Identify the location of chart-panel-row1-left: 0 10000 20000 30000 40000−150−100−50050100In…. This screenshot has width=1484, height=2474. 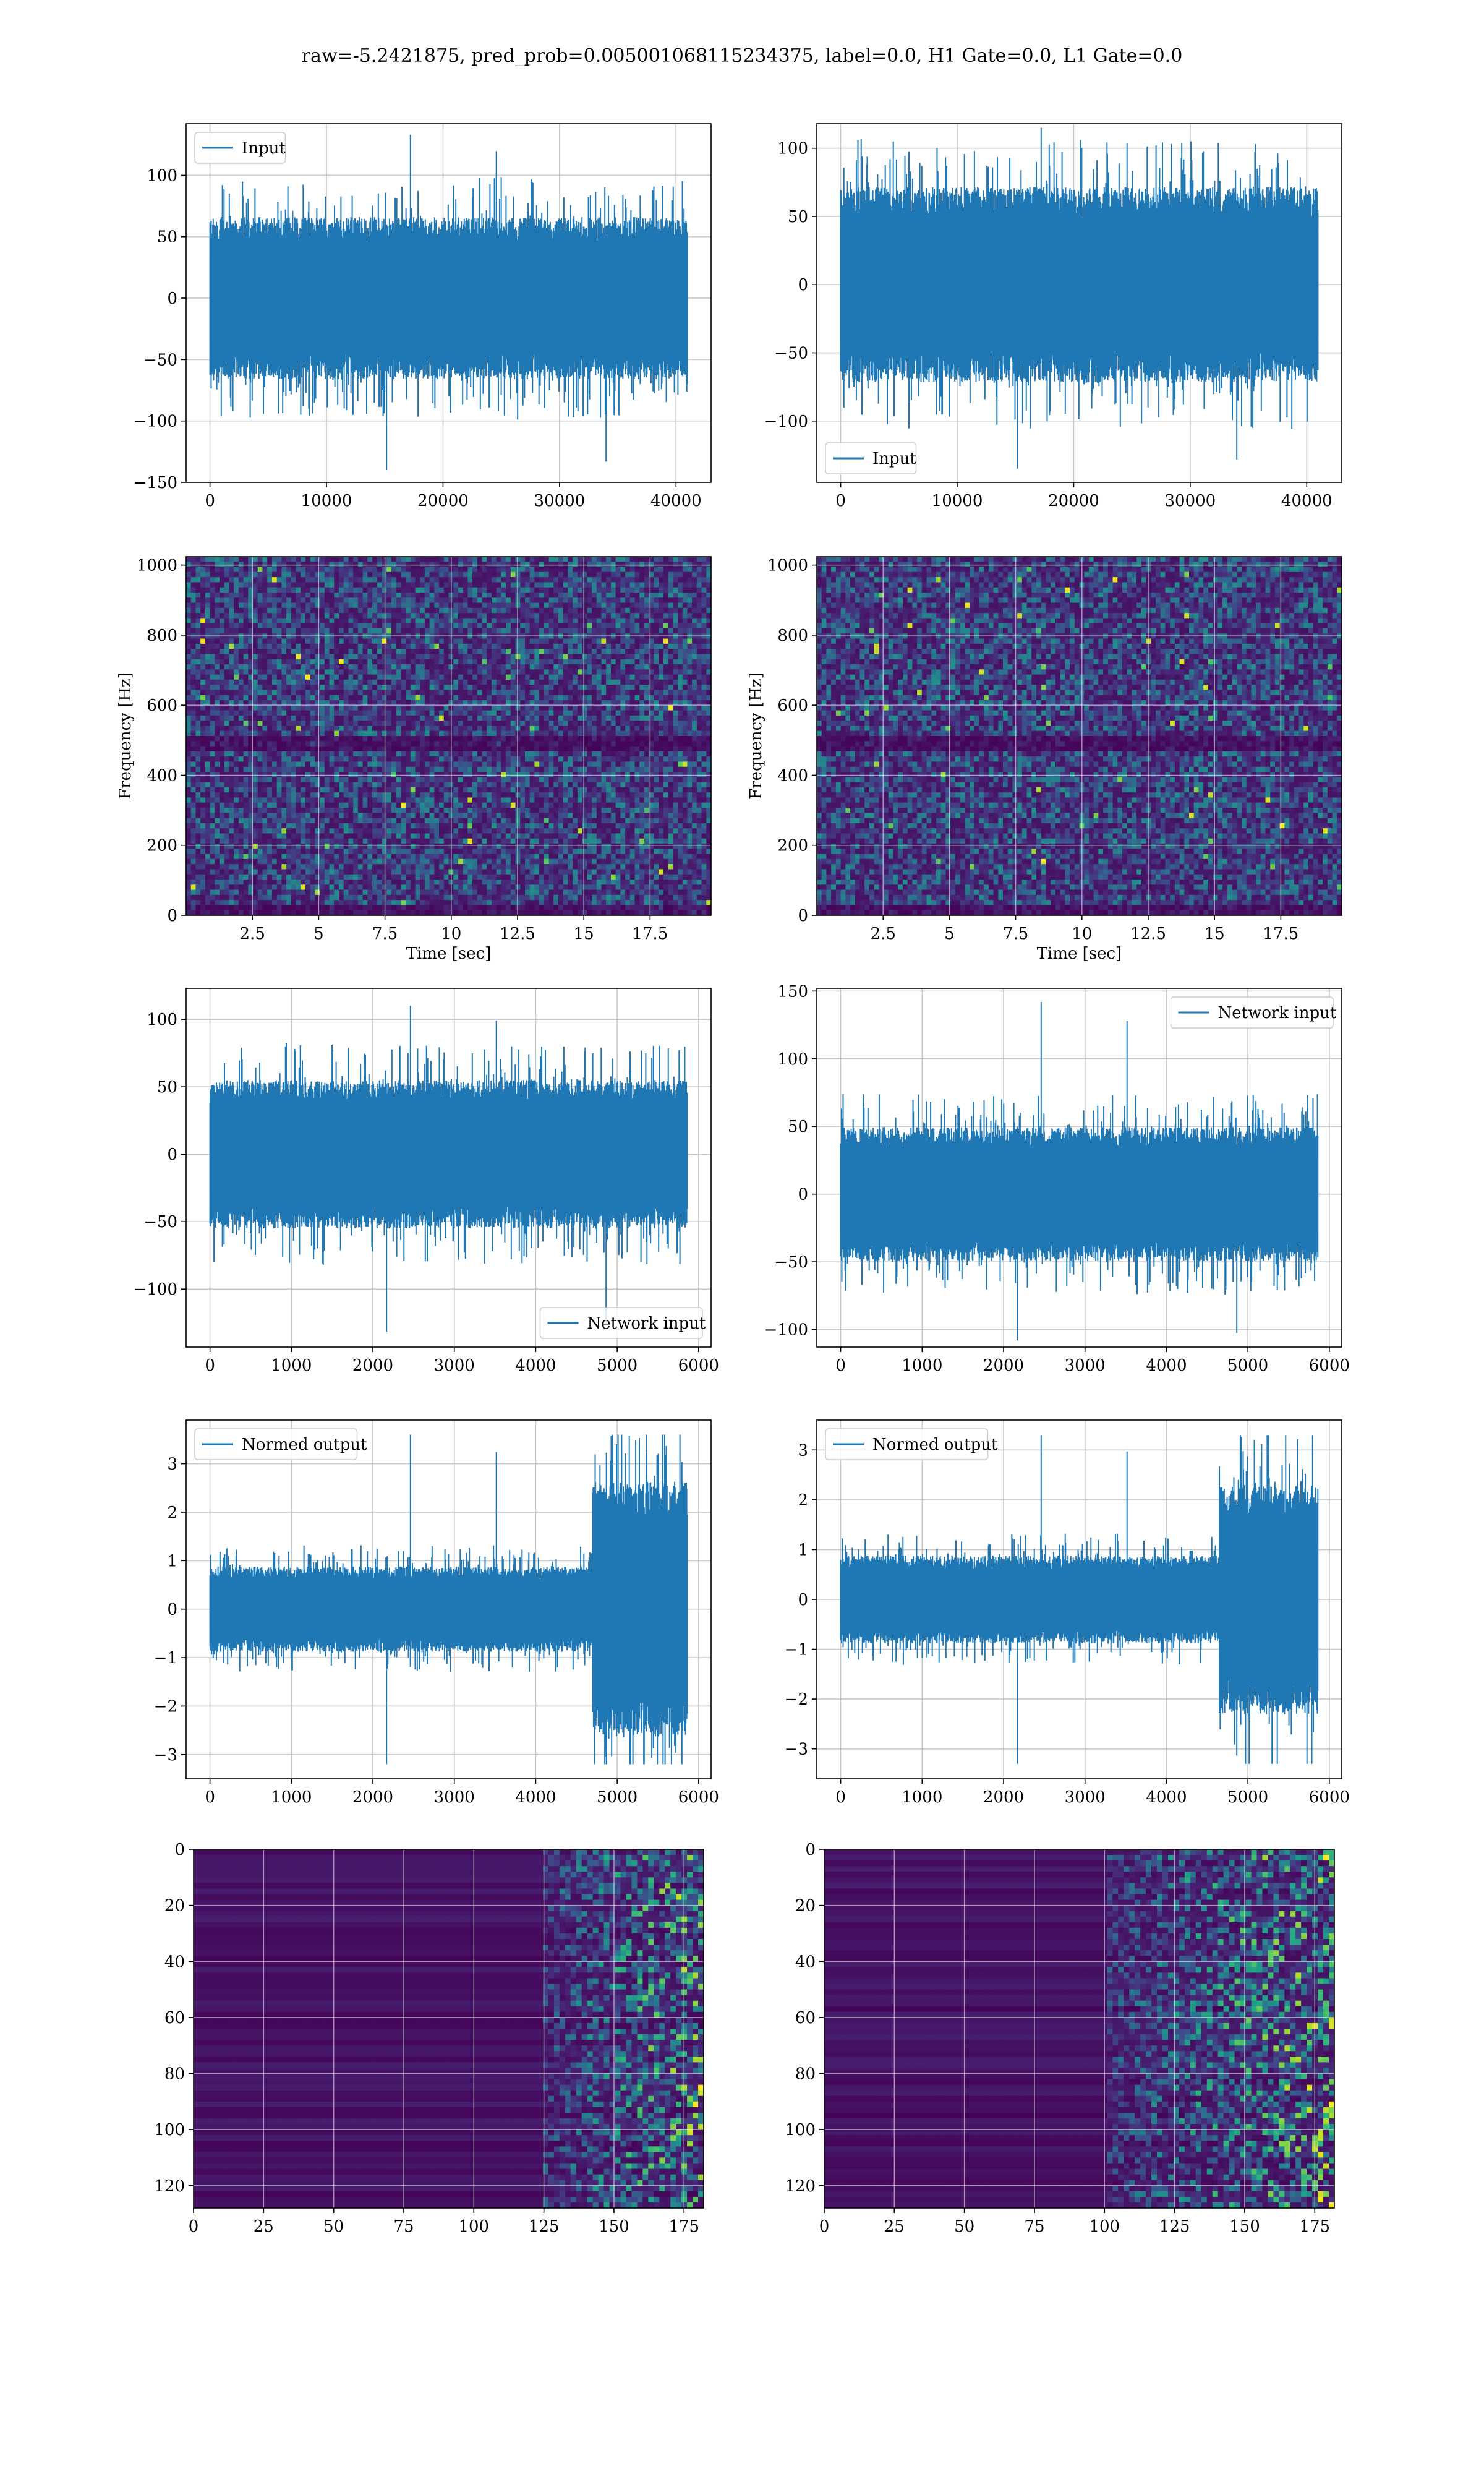
(423, 316).